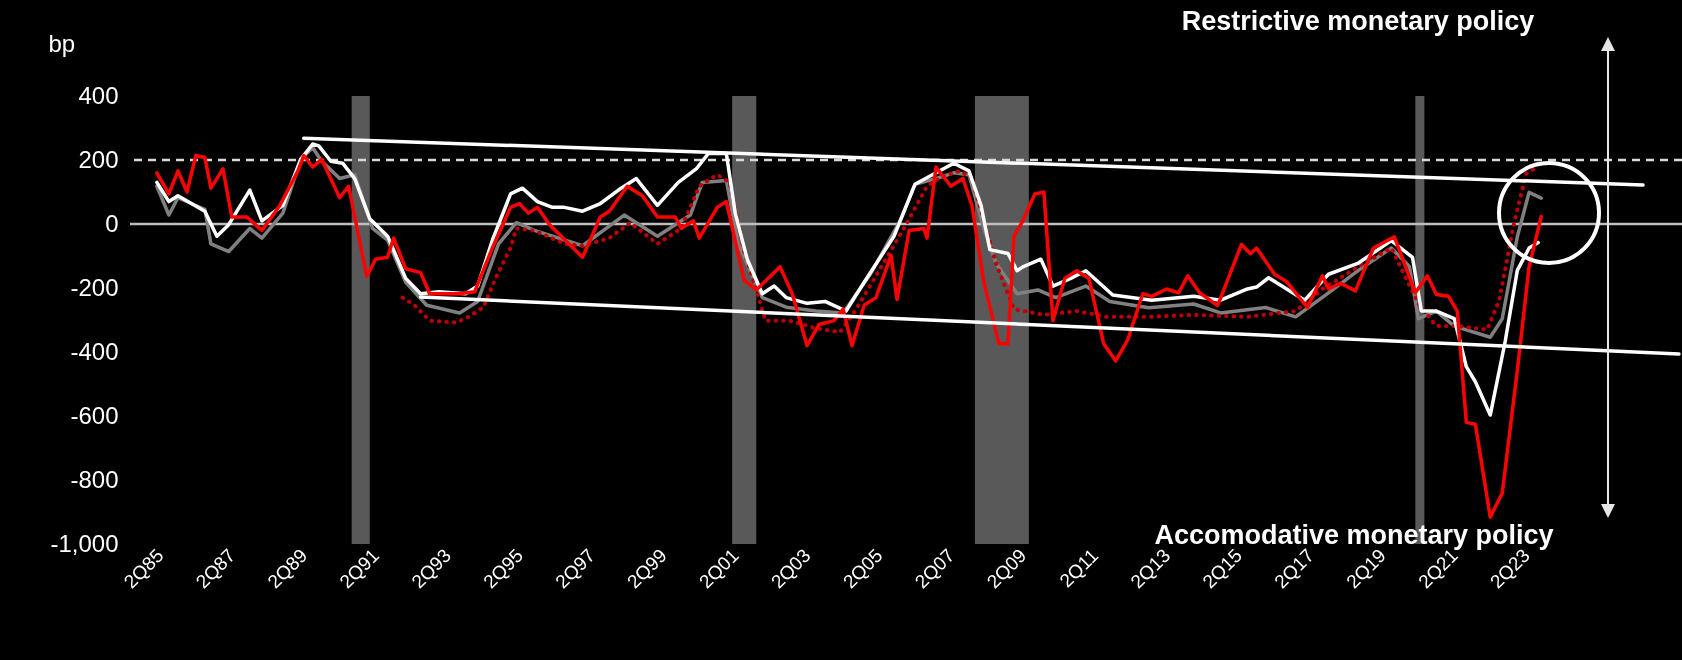 This screenshot has height=660, width=1682. What do you see at coordinates (94, 479) in the screenshot?
I see `y-tick-label: -800` at bounding box center [94, 479].